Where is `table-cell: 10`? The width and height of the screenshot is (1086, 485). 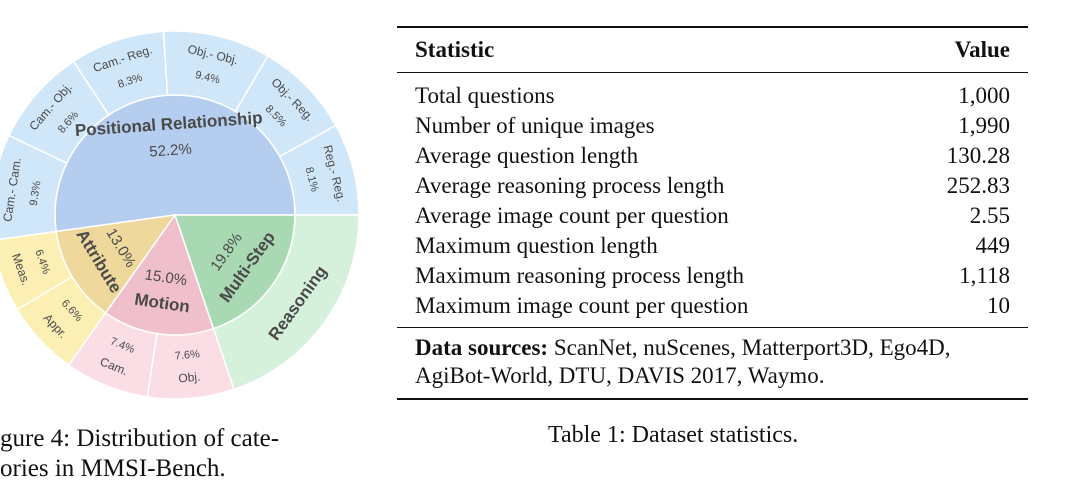 table-cell: 10 is located at coordinates (998, 305).